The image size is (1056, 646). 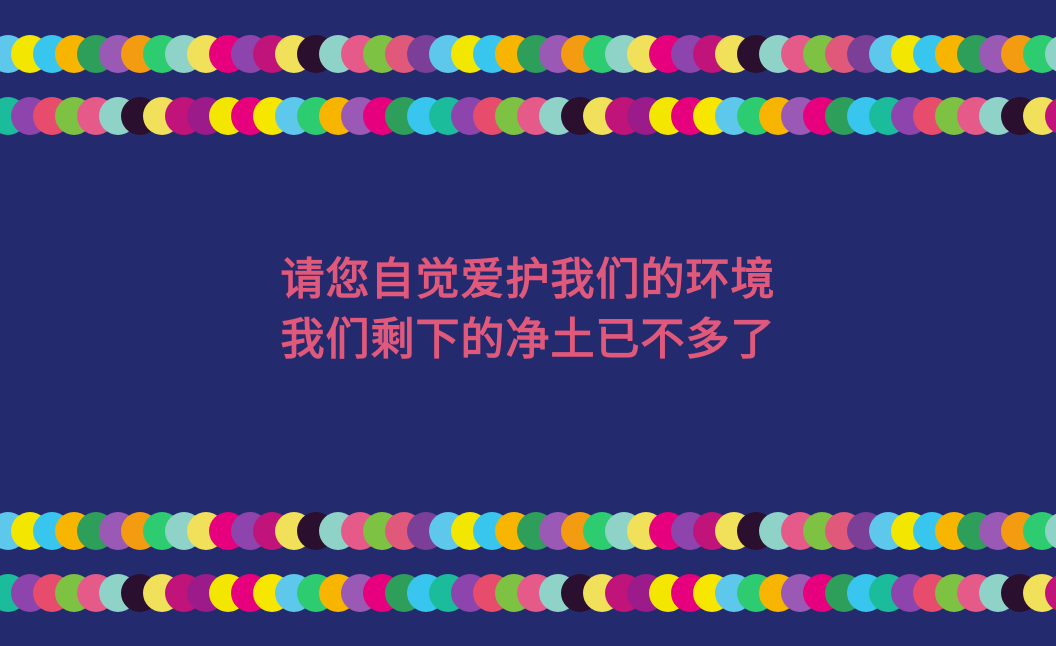 What do you see at coordinates (528, 279) in the screenshot?
I see `message-line-1: 请您自觉爱护我们的环境` at bounding box center [528, 279].